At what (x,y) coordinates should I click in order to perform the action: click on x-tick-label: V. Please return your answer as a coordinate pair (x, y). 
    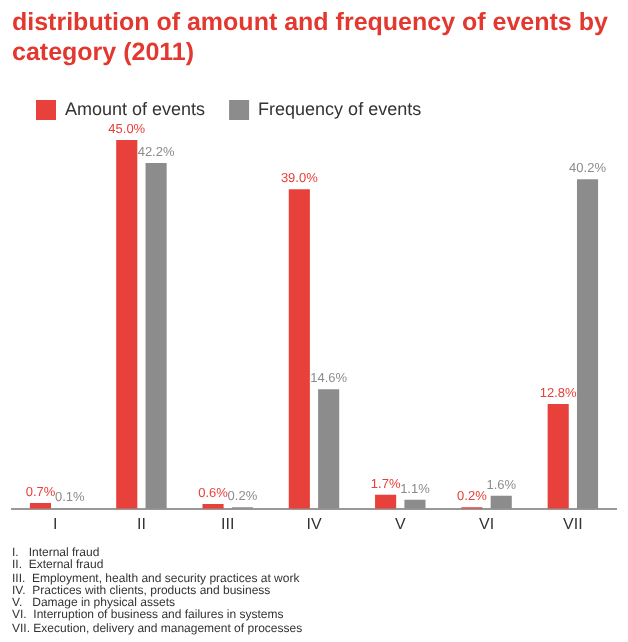
    Looking at the image, I should click on (400, 523).